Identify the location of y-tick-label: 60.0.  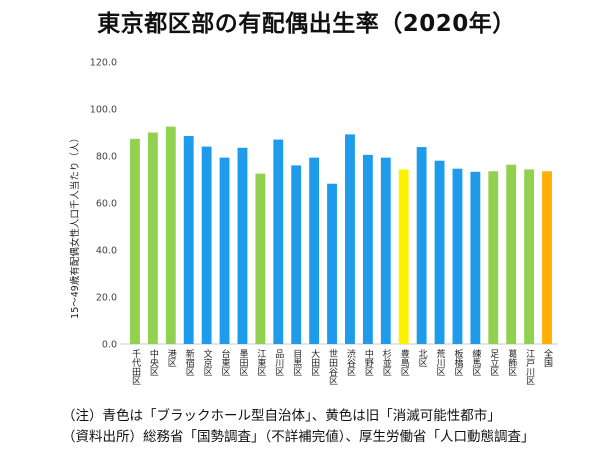
(106, 204).